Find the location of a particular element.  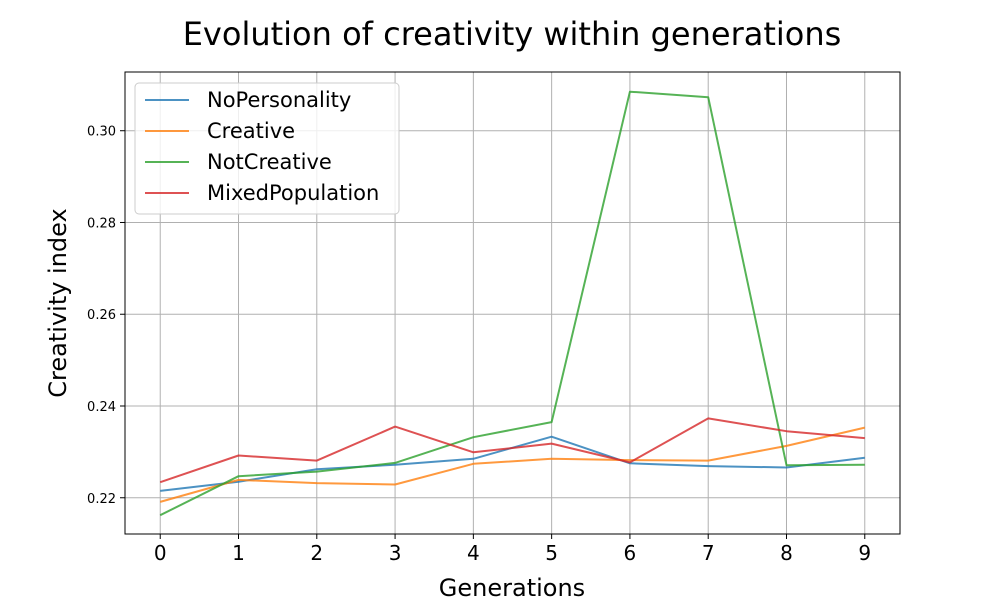

y-axis: 0.22 0.24 0.26 0.28 0.30 is located at coordinates (106, 316).